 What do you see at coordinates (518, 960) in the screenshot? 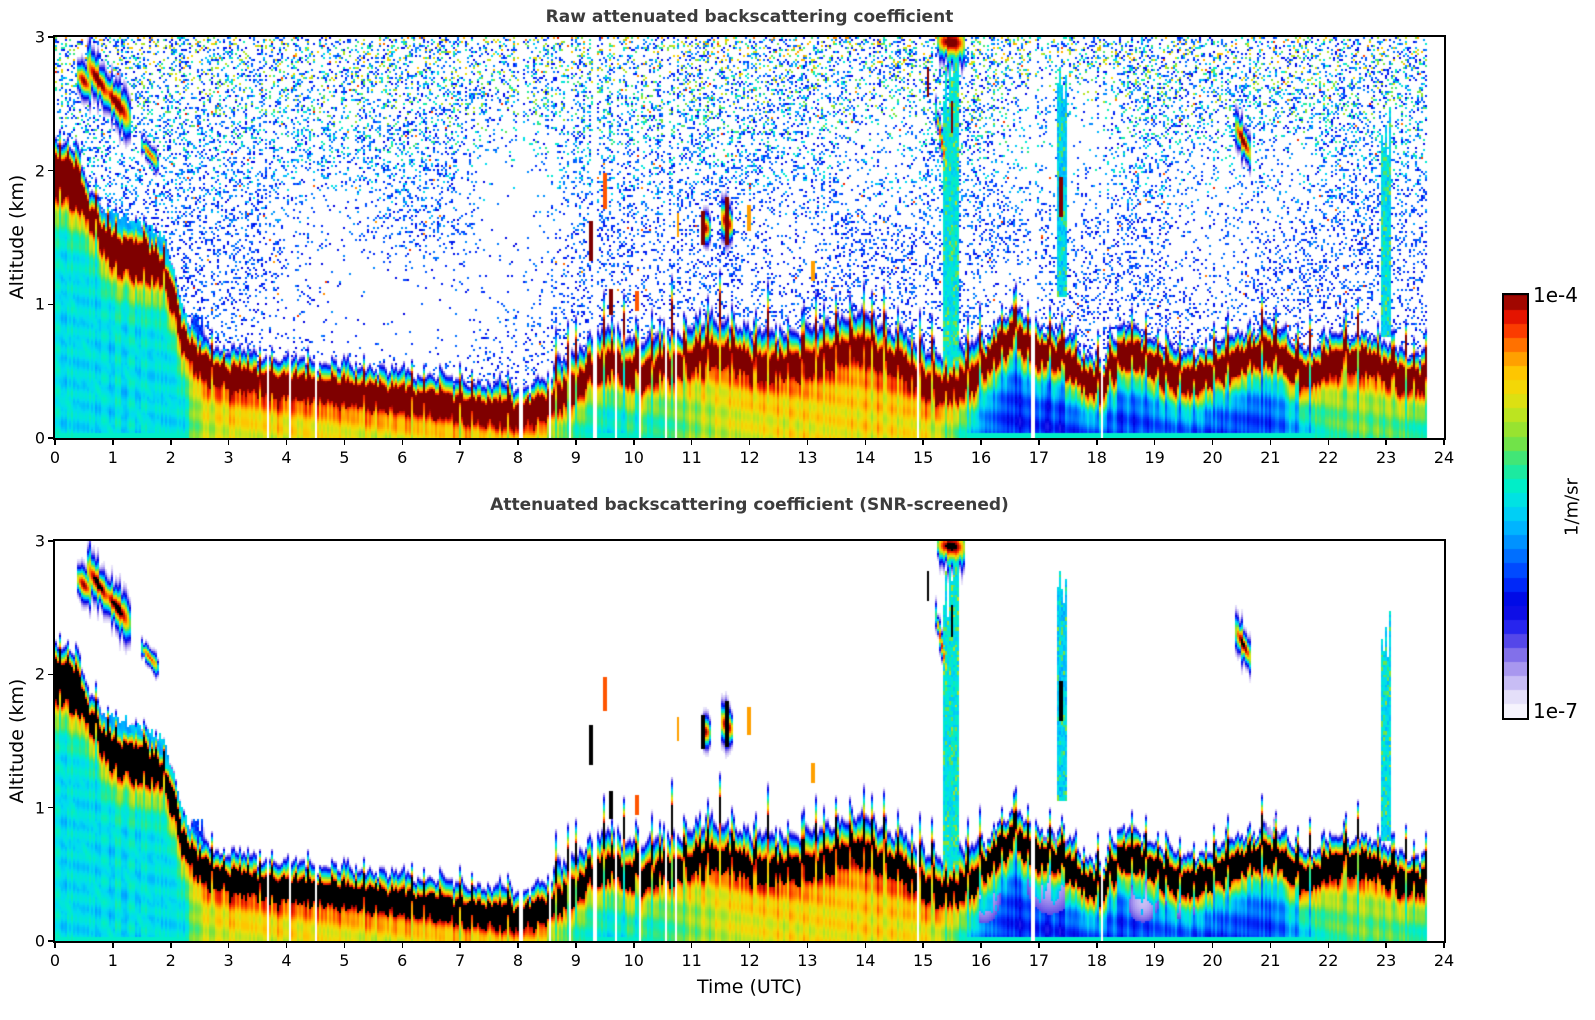
I see `x-tick-label: 8` at bounding box center [518, 960].